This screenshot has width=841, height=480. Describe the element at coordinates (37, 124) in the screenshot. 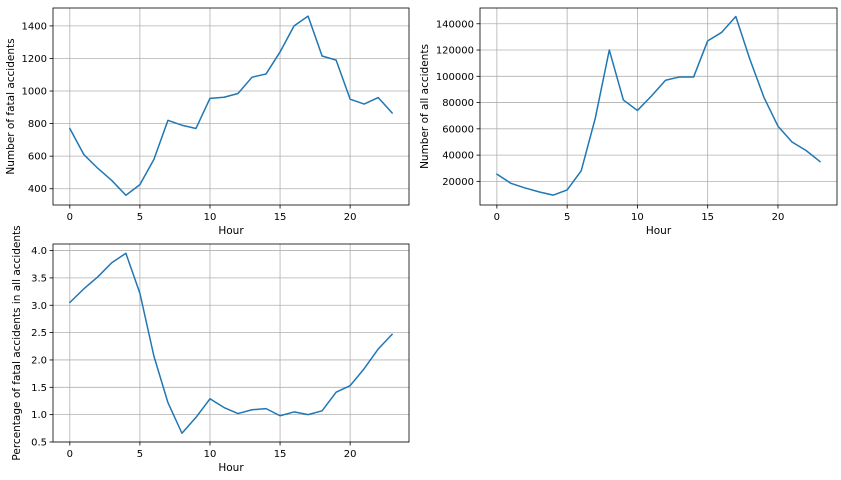

I see `y-tick-label: 800` at that location.